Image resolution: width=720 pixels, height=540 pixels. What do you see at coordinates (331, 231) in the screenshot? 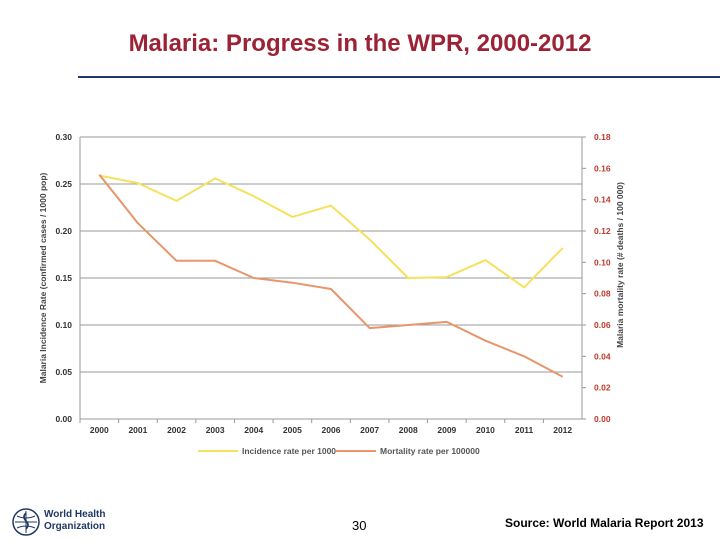
I see `incidence-rate-line` at bounding box center [331, 231].